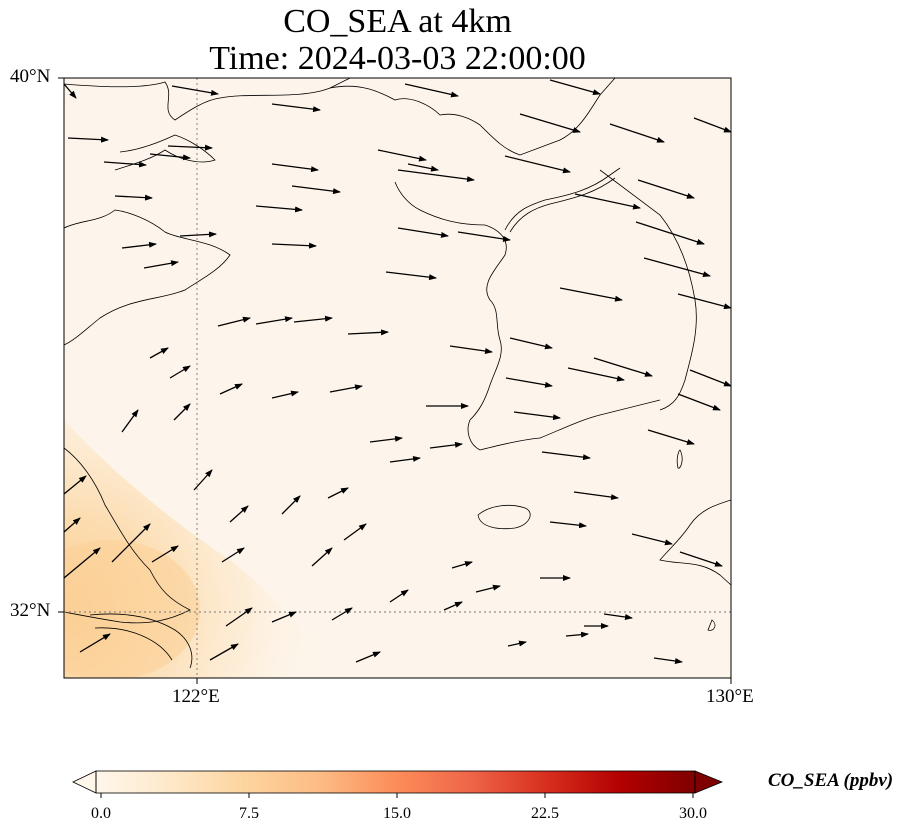  Describe the element at coordinates (831, 780) in the screenshot. I see `colorbar-label: CO_SEA (ppbv)` at that location.